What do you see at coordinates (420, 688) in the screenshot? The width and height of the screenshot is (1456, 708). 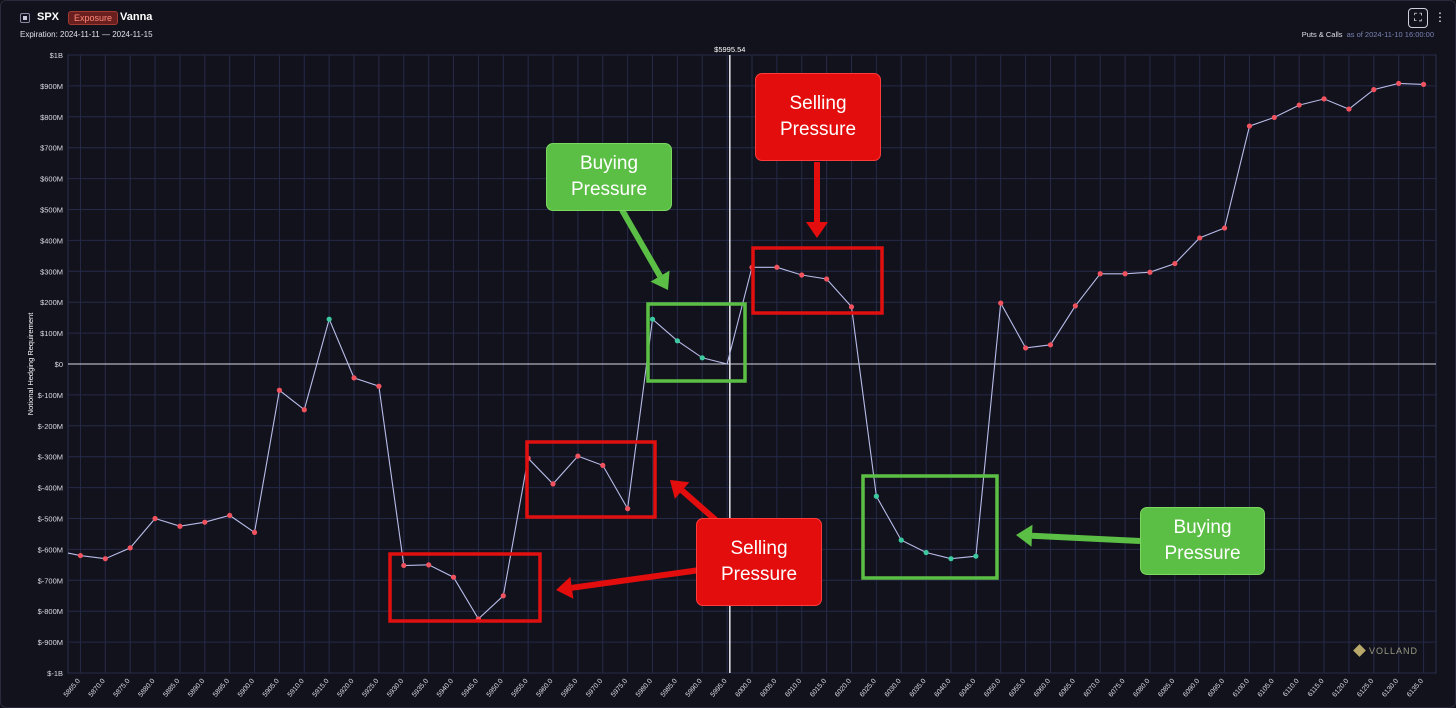 I see `x-tick-label: 5935.0` at bounding box center [420, 688].